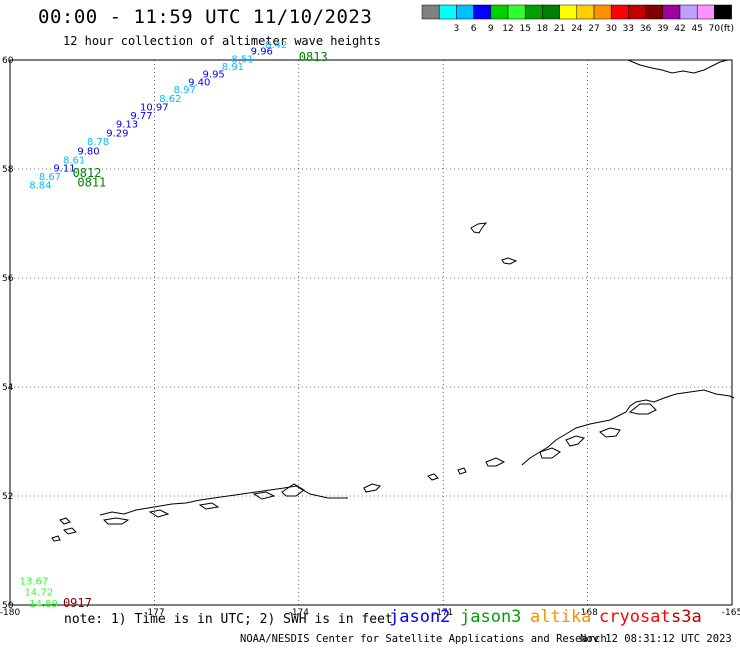 The width and height of the screenshot is (740, 650). Describe the element at coordinates (577, 29) in the screenshot. I see `legend-label: 24` at that location.